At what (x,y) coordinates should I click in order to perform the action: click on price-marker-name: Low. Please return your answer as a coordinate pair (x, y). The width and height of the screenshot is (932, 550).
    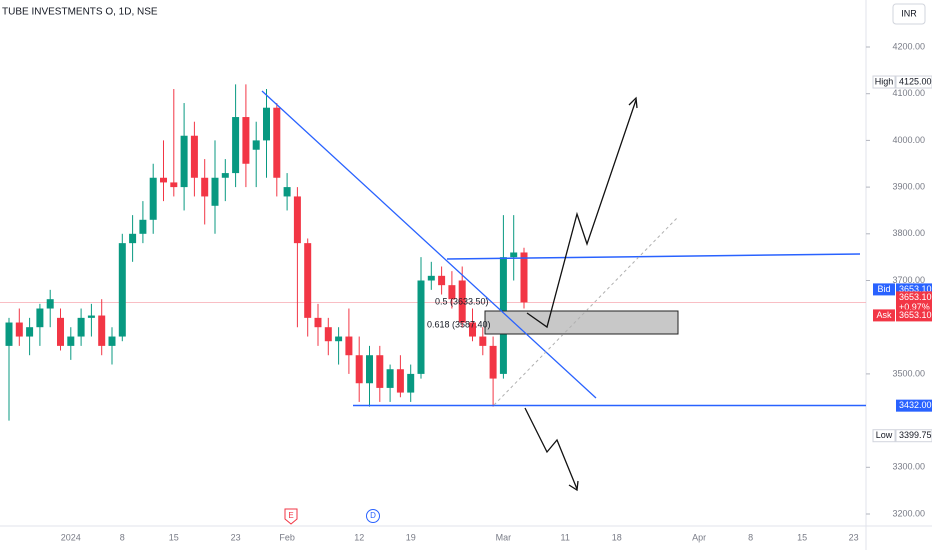
    Looking at the image, I should click on (884, 435).